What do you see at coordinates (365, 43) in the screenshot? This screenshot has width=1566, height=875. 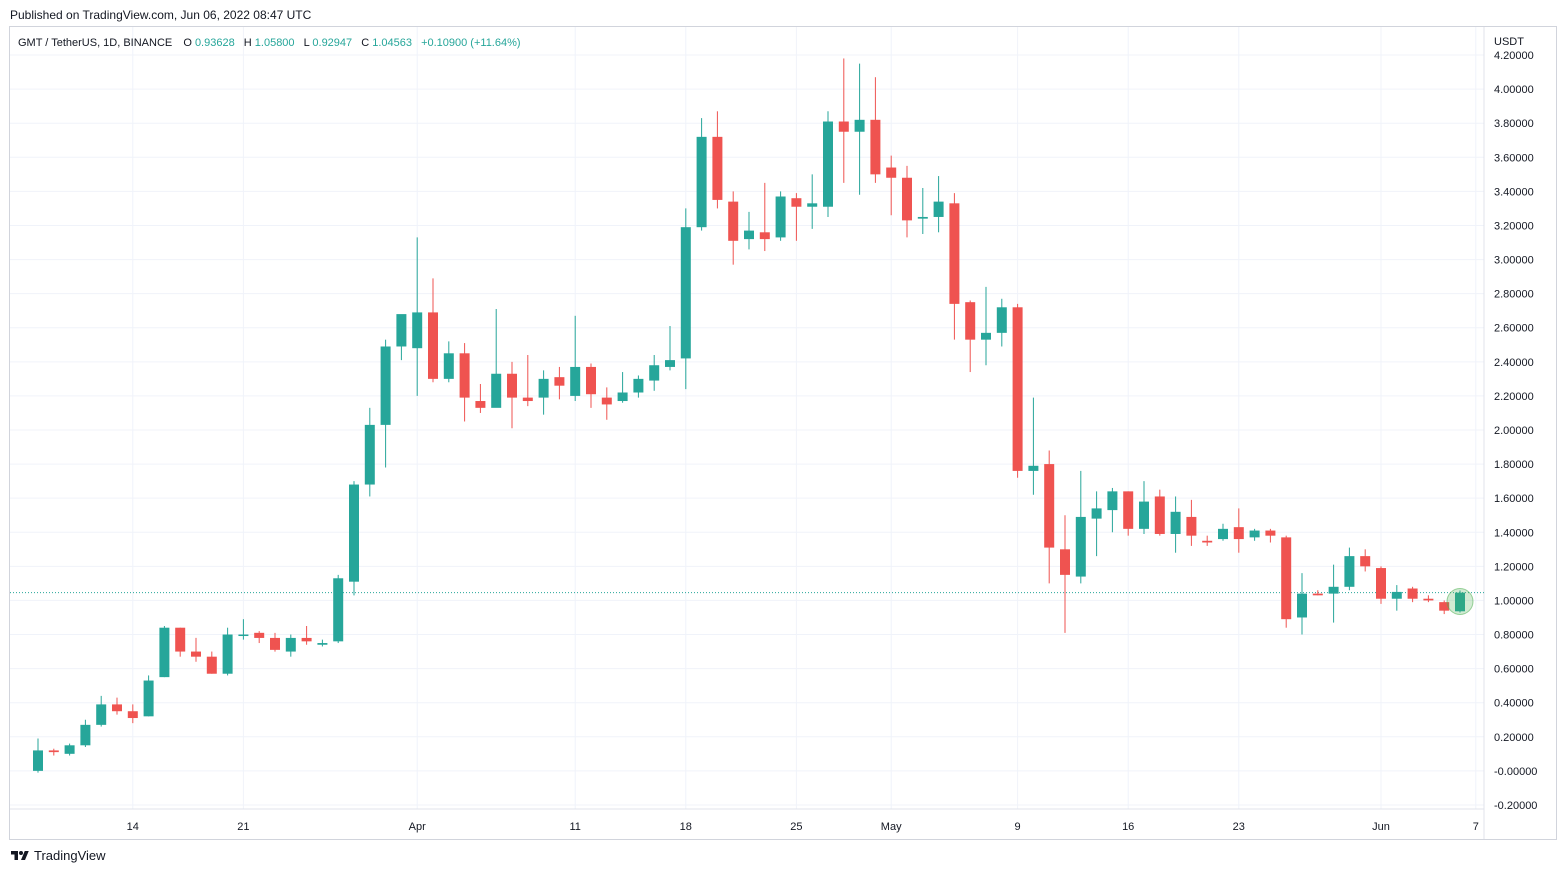 I see `legend-close-label: C` at bounding box center [365, 43].